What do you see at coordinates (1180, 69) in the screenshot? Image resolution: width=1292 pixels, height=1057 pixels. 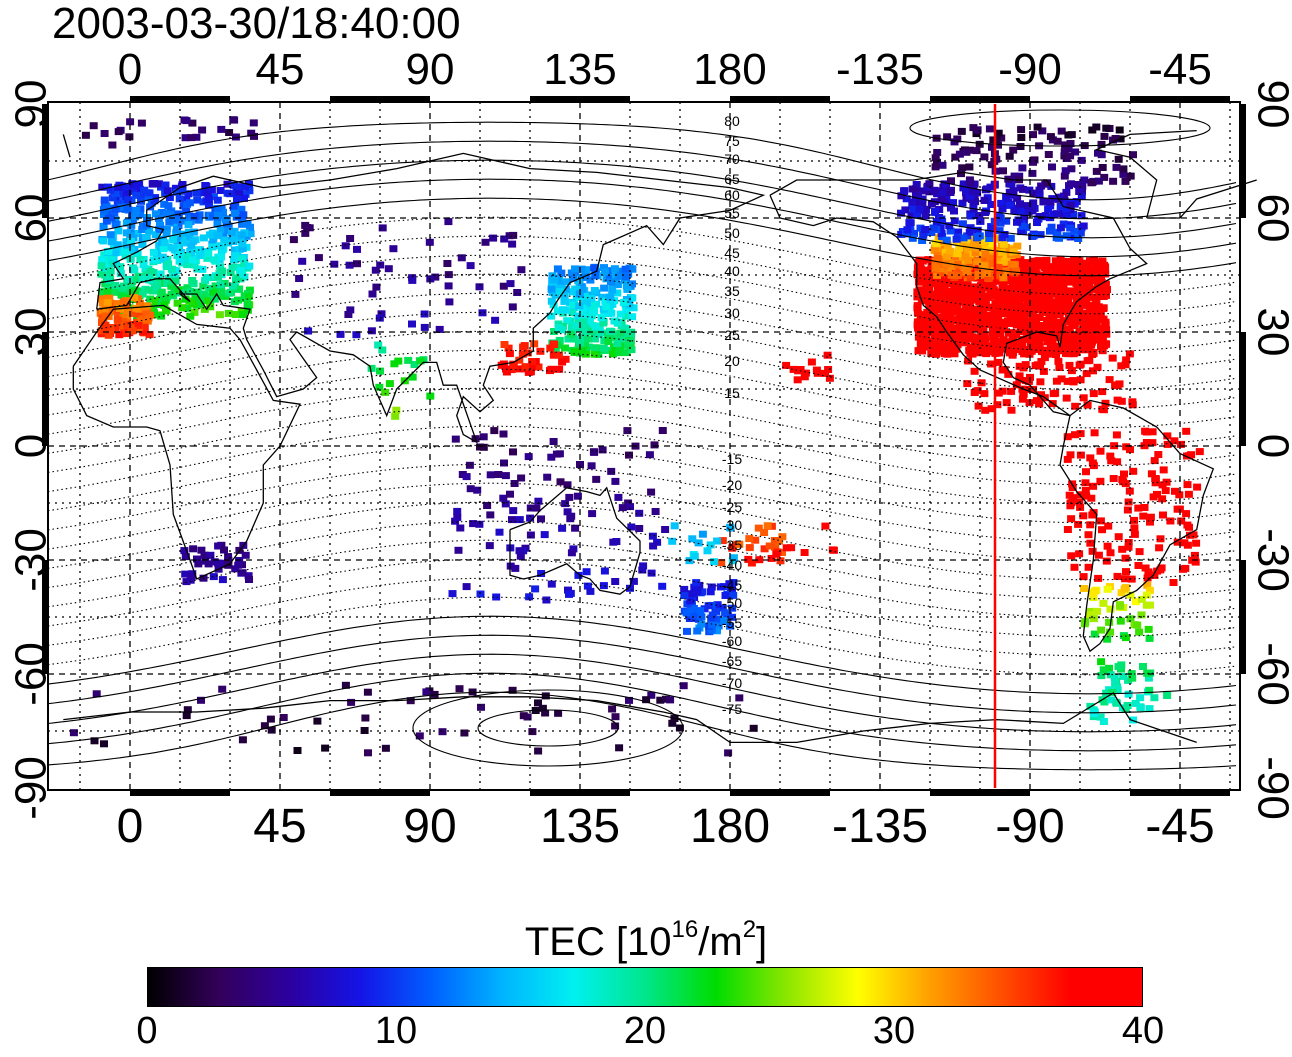 I see `lon-label-top: -45` at bounding box center [1180, 69].